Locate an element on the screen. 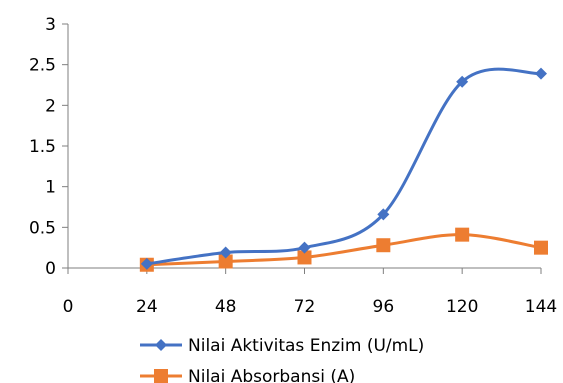 The image size is (563, 383). x-tick-label: 0 is located at coordinates (68, 307).